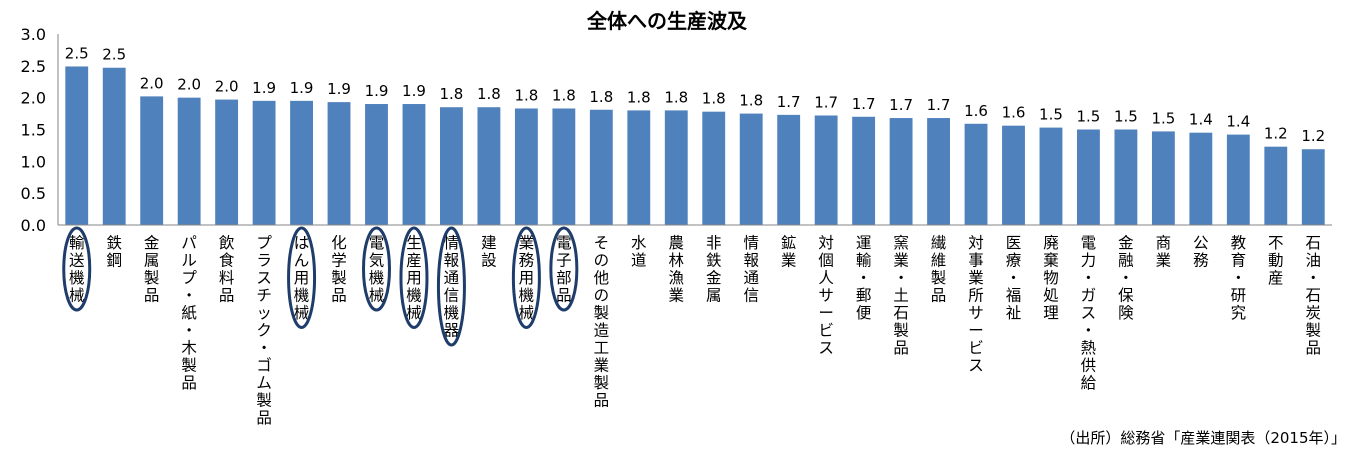  What do you see at coordinates (33, 98) in the screenshot?
I see `y-tick-label: 2.0` at bounding box center [33, 98].